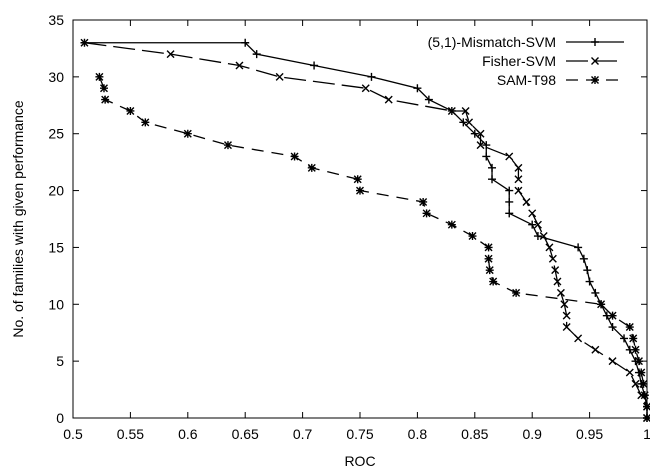 The image size is (650, 470). Describe the element at coordinates (418, 434) in the screenshot. I see `x-tick-label: 0.8` at that location.